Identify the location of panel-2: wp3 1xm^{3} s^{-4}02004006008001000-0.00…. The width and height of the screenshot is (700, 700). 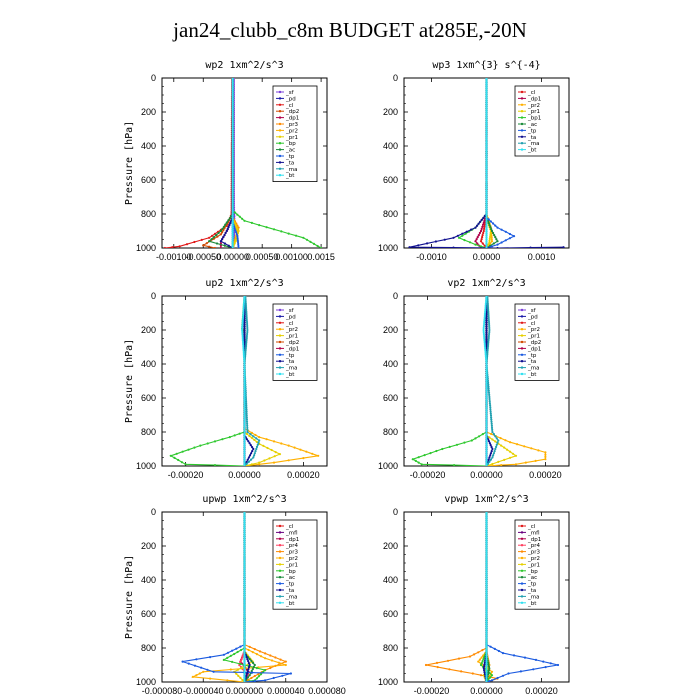
(474, 161).